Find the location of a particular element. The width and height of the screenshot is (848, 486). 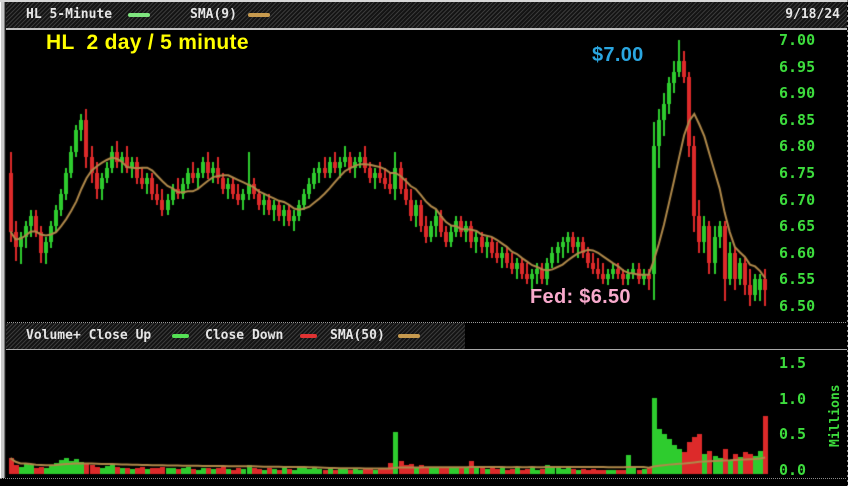

price-axis-tick: 7.00 is located at coordinates (797, 40).